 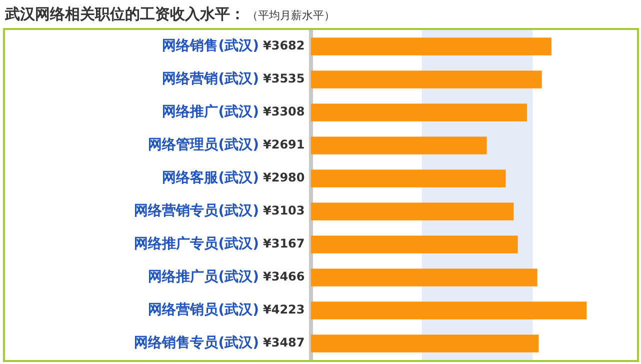 What do you see at coordinates (284, 145) in the screenshot?
I see `data-label: ¥2691` at bounding box center [284, 145].